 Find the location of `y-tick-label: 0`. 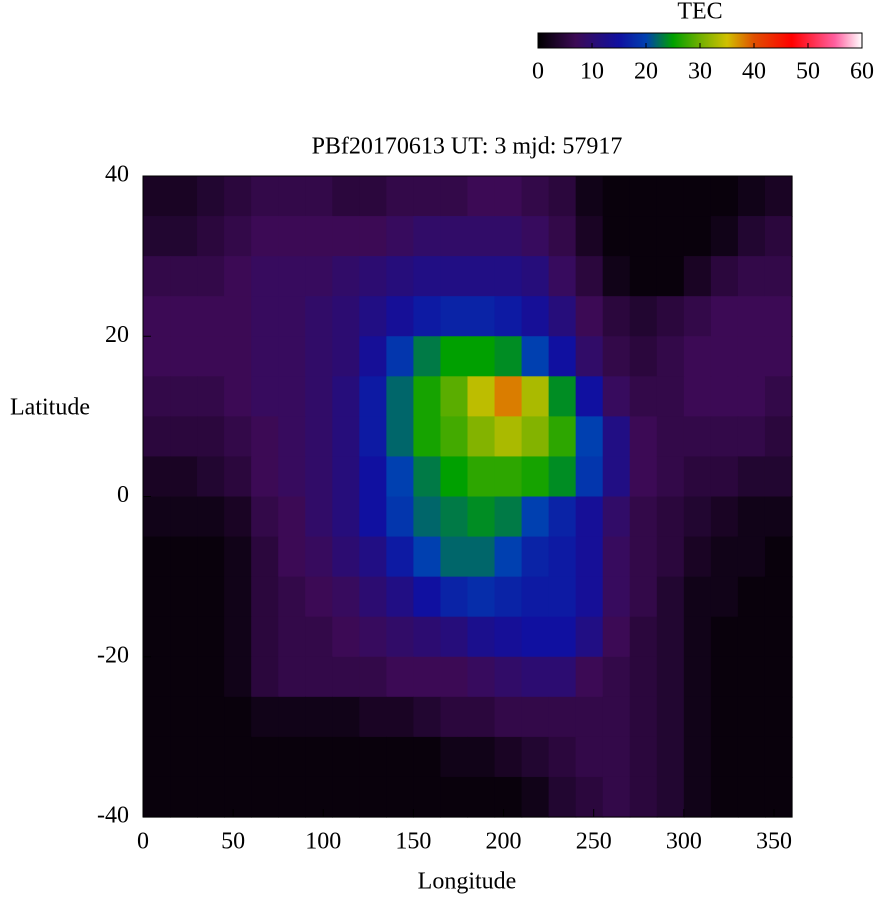

y-tick-label: 0 is located at coordinates (123, 495).